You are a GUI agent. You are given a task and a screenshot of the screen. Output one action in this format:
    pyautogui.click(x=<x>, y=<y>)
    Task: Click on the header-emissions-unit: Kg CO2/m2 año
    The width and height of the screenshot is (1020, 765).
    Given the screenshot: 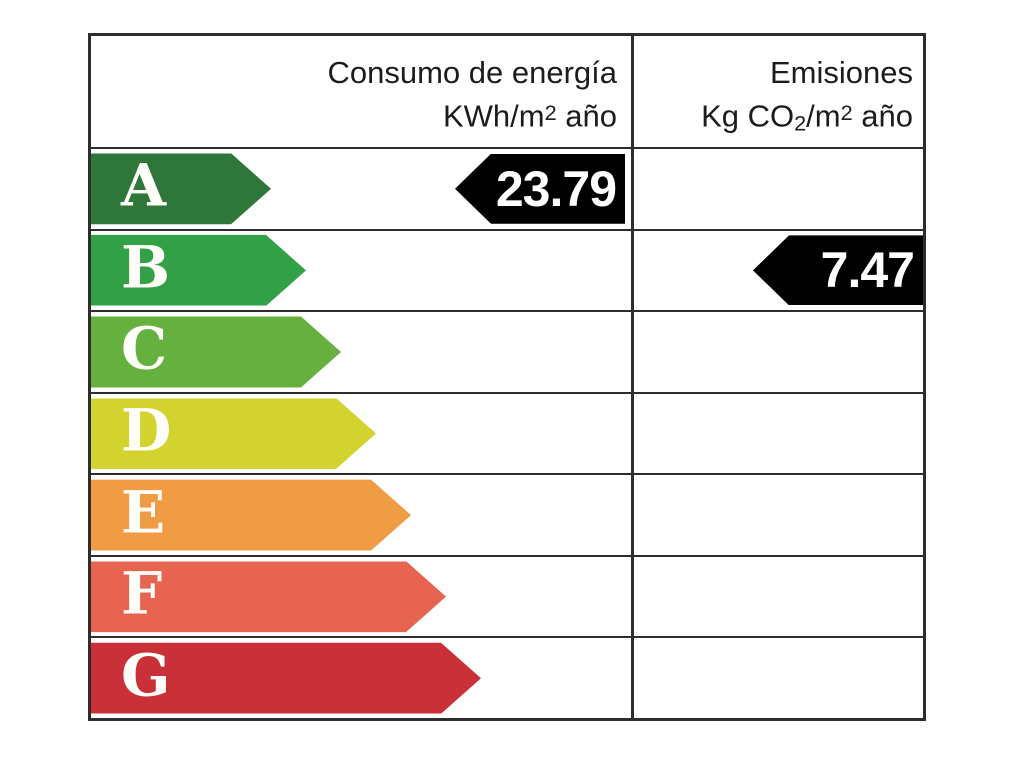 What is the action you would take?
    pyautogui.click(x=773, y=118)
    